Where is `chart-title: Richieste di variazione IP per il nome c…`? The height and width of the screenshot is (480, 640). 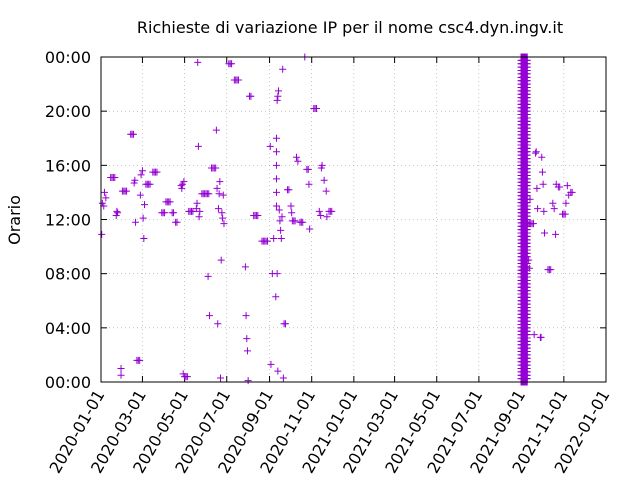
chart-title: Richieste di variazione IP per il nome c… is located at coordinates (350, 27).